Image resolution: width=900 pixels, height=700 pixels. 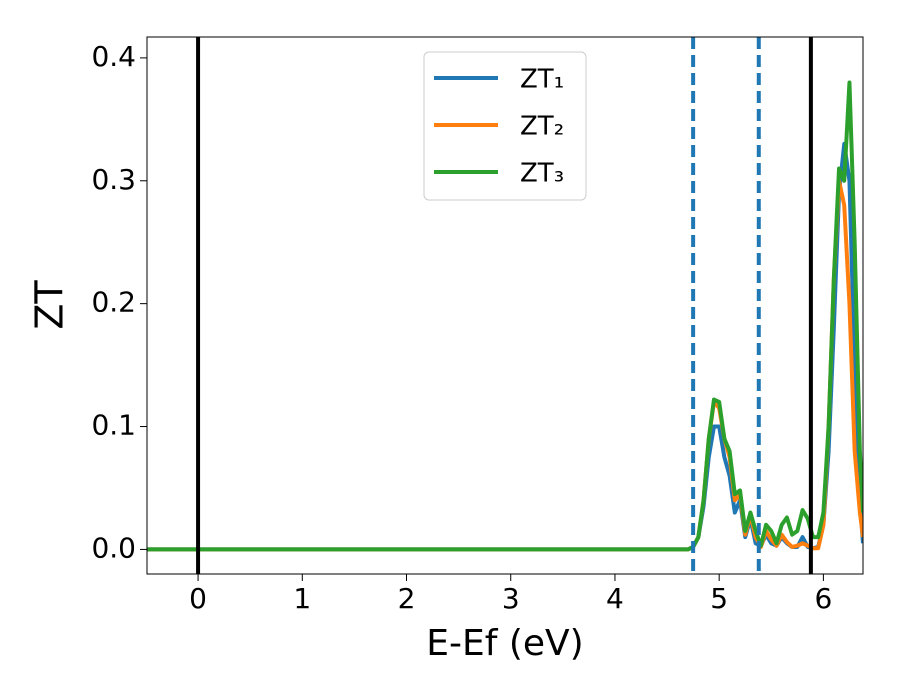 What do you see at coordinates (615, 598) in the screenshot?
I see `x-tick-label: 4` at bounding box center [615, 598].